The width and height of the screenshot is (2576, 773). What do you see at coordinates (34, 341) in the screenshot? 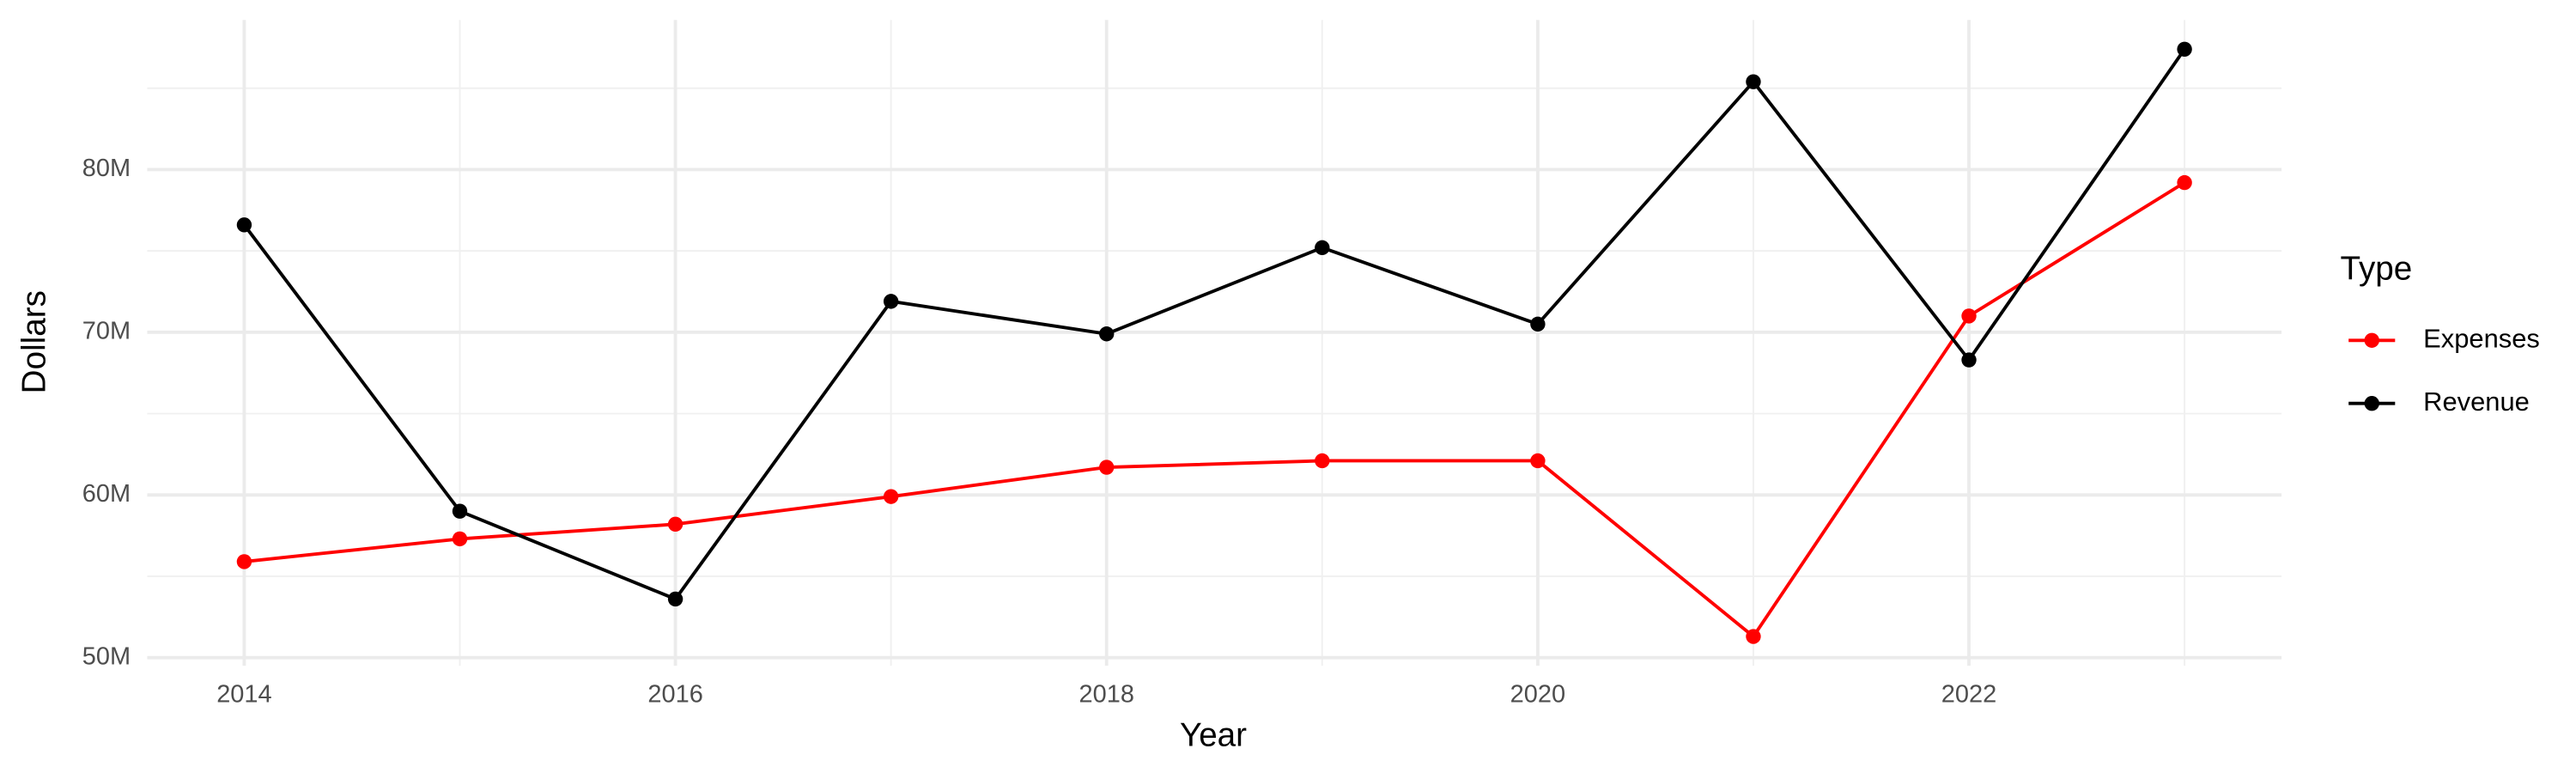
I see `y-axis-title: Dollars` at bounding box center [34, 341].